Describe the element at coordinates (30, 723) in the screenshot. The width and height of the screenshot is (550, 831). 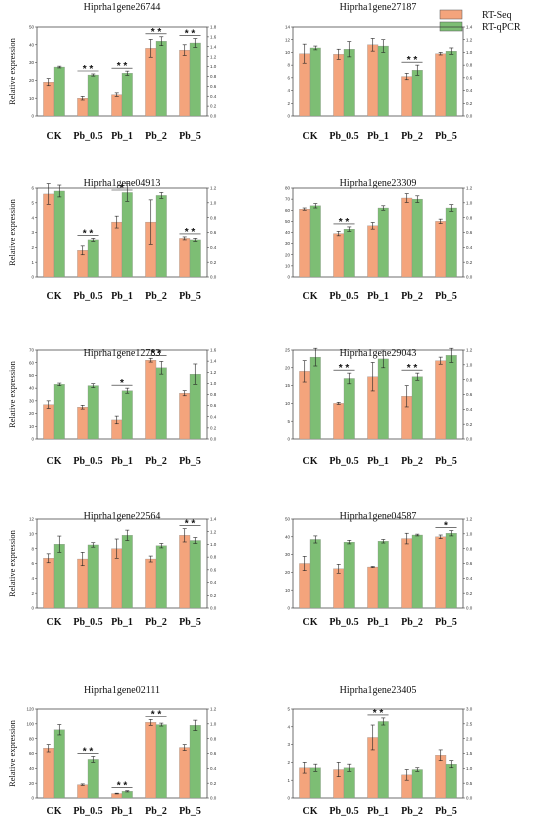
I see `y-tick-label: 100` at that location.